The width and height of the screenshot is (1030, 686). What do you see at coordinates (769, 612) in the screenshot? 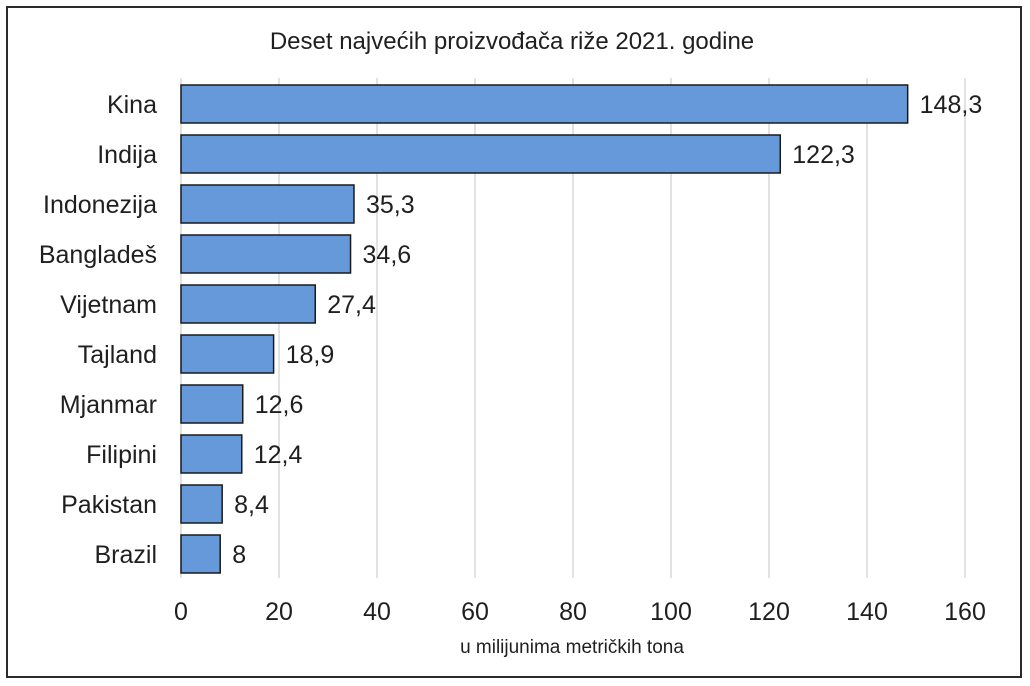
I see `x-tick-label: 120` at bounding box center [769, 612].